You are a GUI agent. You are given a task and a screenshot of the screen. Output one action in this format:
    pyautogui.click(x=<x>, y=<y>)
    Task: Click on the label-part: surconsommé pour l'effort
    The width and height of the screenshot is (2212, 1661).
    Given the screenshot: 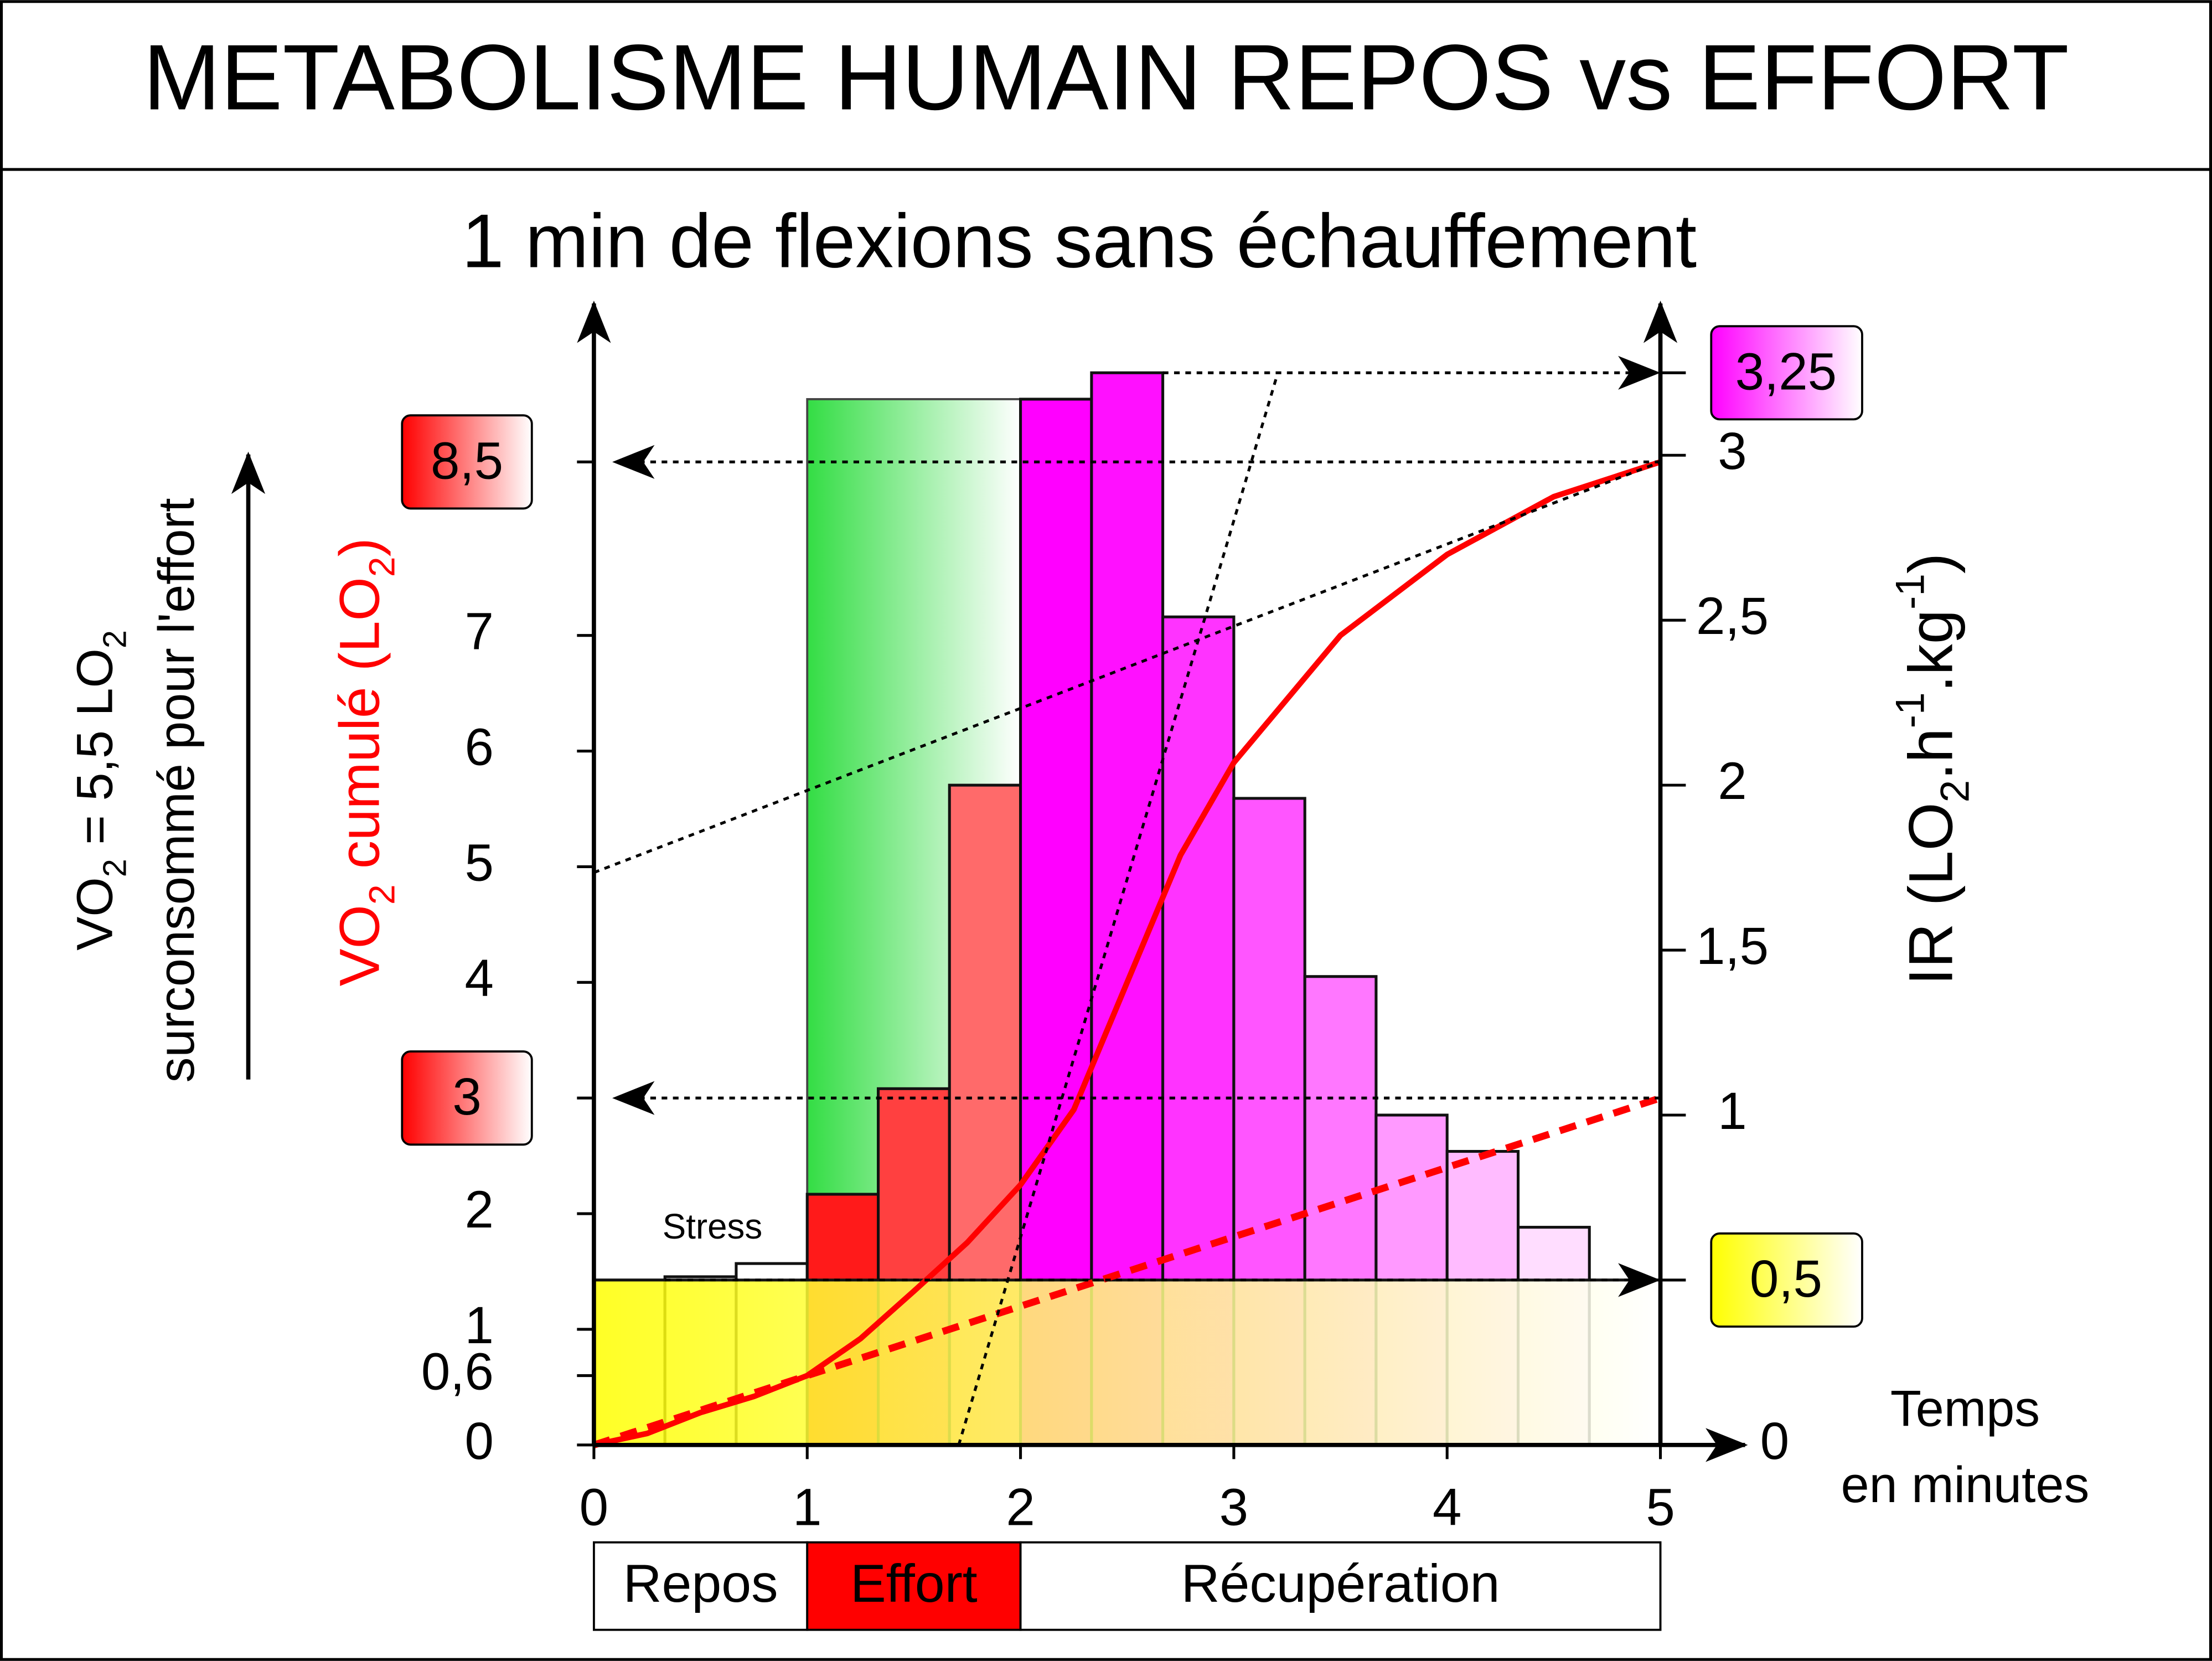 What is the action you would take?
    pyautogui.click(x=176, y=790)
    